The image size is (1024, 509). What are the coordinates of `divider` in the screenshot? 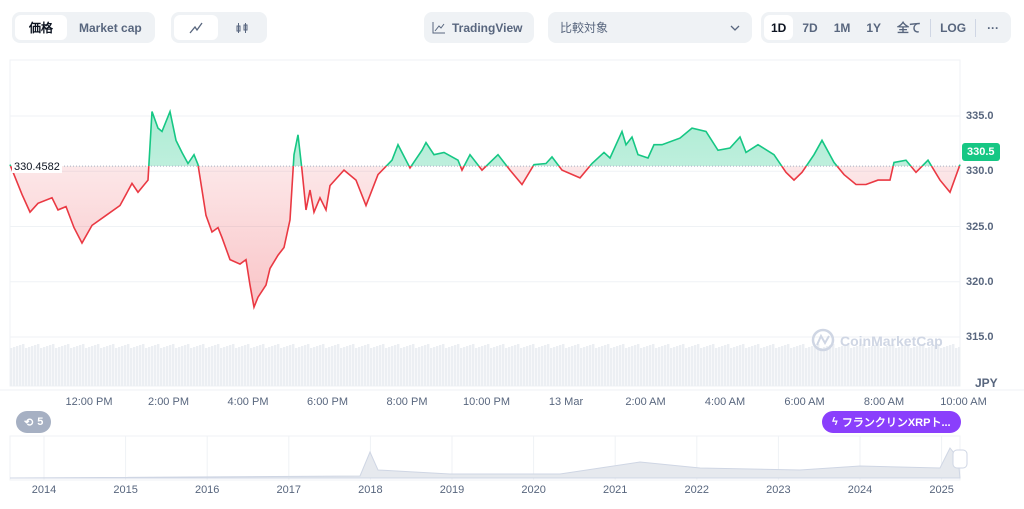 It's located at (976, 27).